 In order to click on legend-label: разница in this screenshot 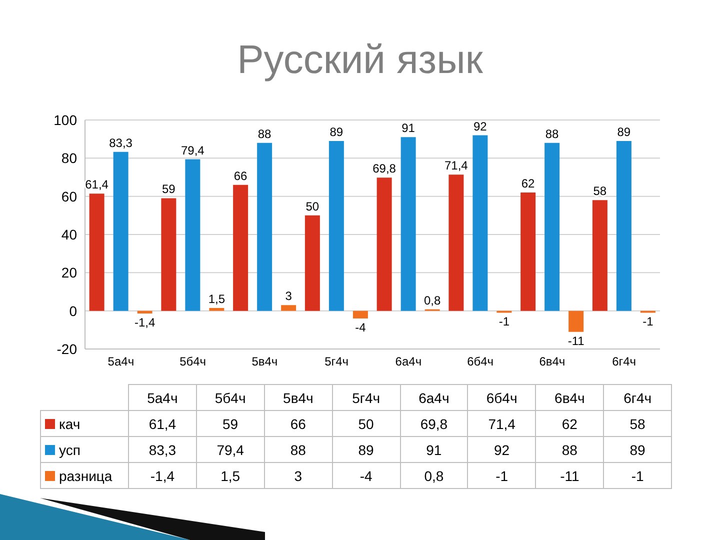, I will do `click(84, 475)`.